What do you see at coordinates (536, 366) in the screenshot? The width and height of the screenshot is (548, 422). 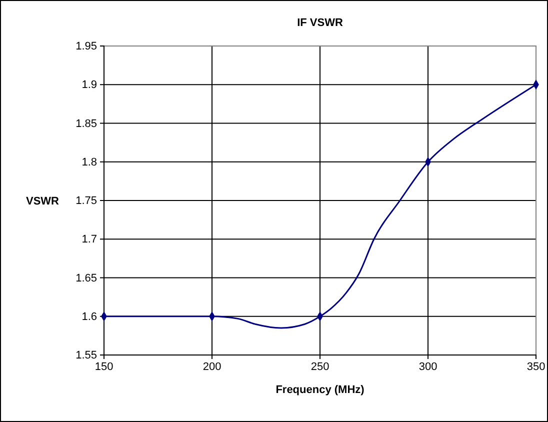 I see `x-tick-label: 350` at bounding box center [536, 366].